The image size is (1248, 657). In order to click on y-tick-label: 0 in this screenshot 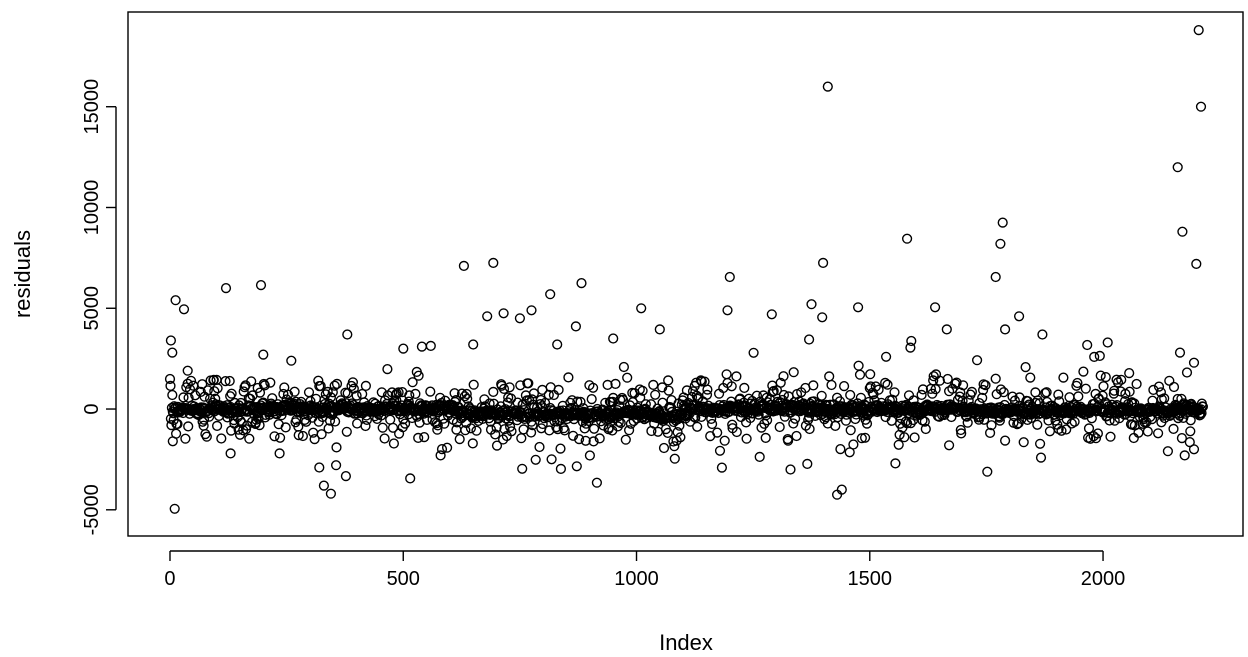, I will do `click(92, 408)`.